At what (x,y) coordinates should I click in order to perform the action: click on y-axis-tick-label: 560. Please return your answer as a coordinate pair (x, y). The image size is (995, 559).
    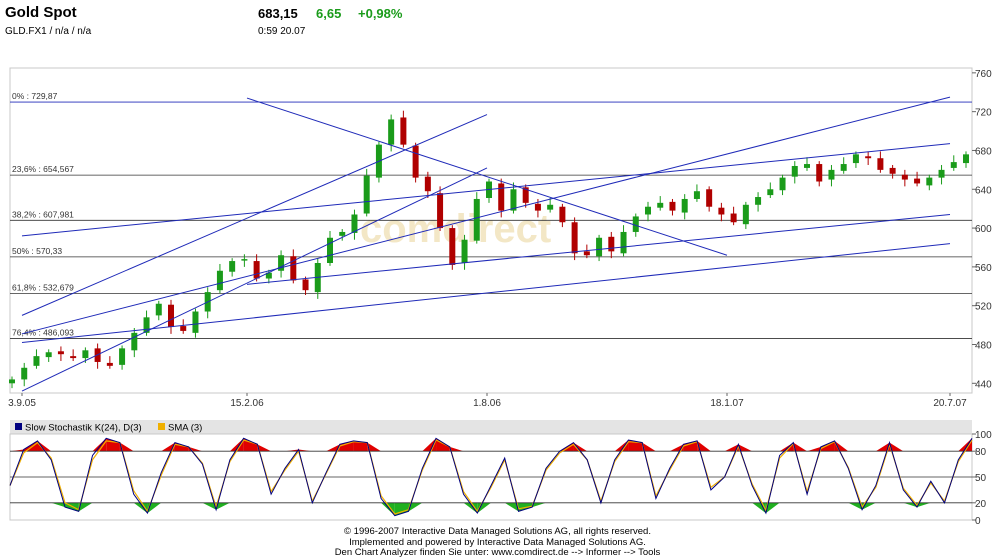
    Looking at the image, I should click on (983, 268).